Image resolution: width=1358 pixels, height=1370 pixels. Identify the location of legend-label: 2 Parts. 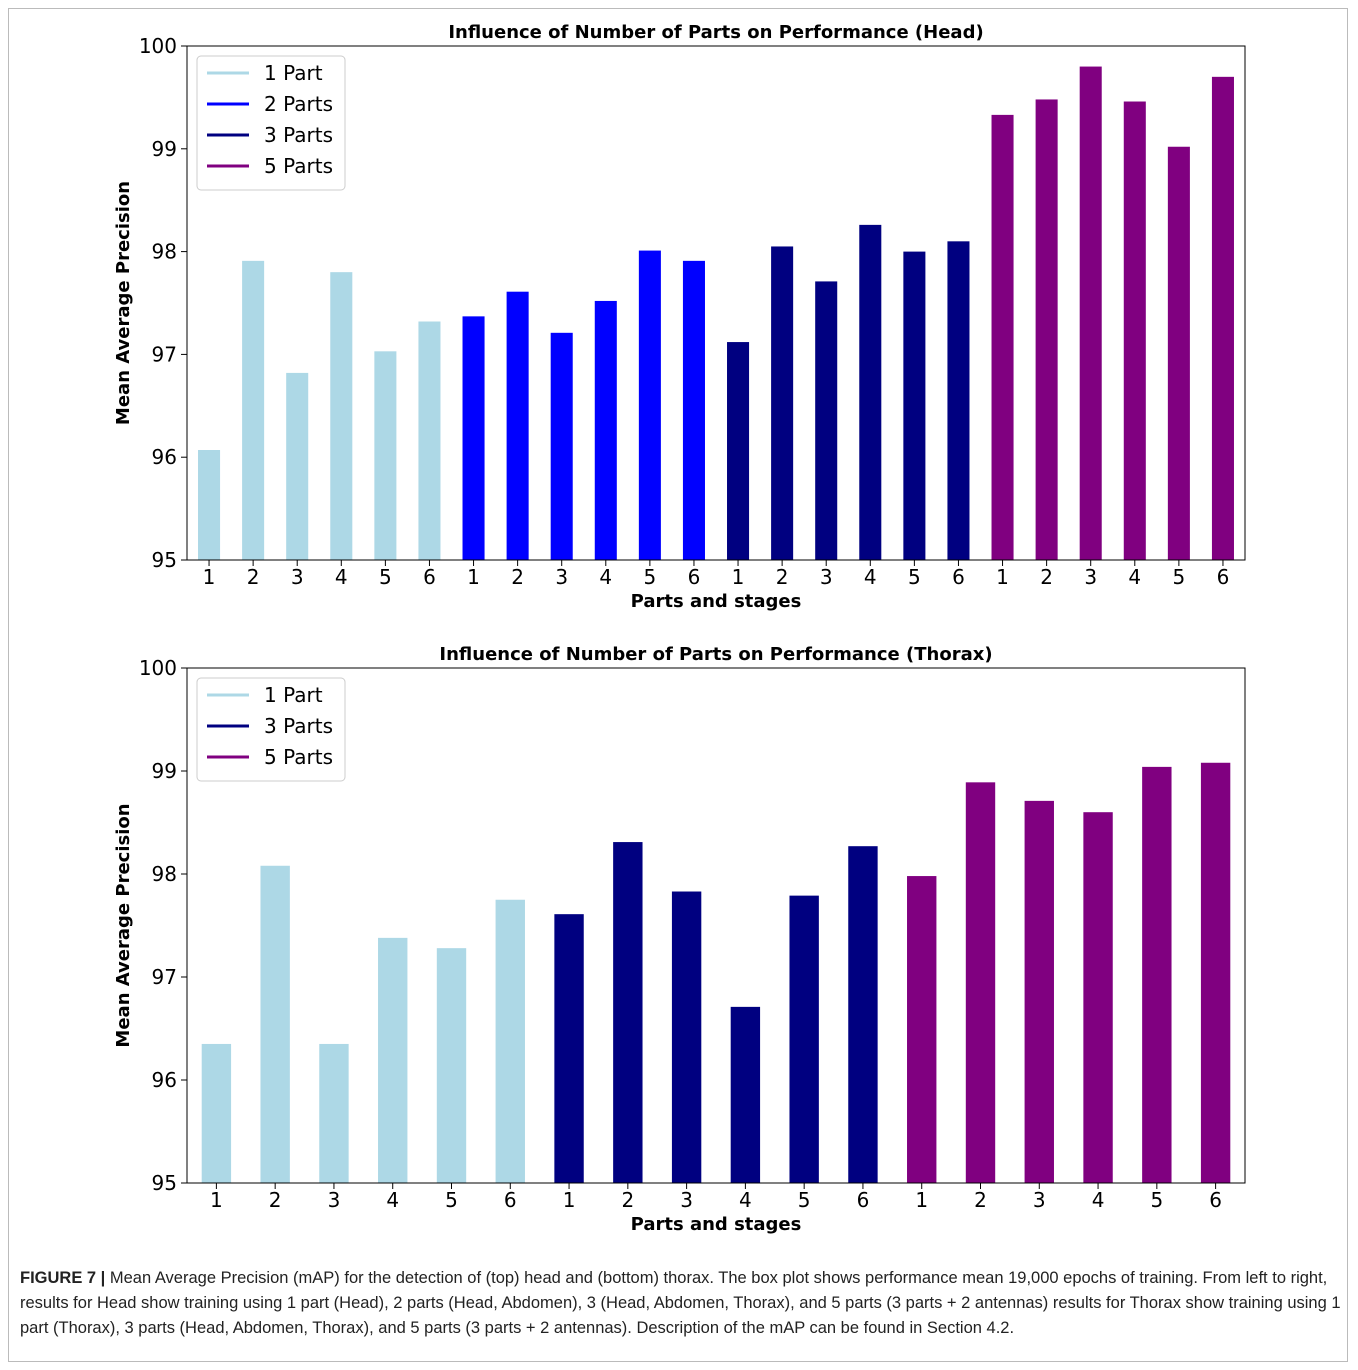
(298, 104).